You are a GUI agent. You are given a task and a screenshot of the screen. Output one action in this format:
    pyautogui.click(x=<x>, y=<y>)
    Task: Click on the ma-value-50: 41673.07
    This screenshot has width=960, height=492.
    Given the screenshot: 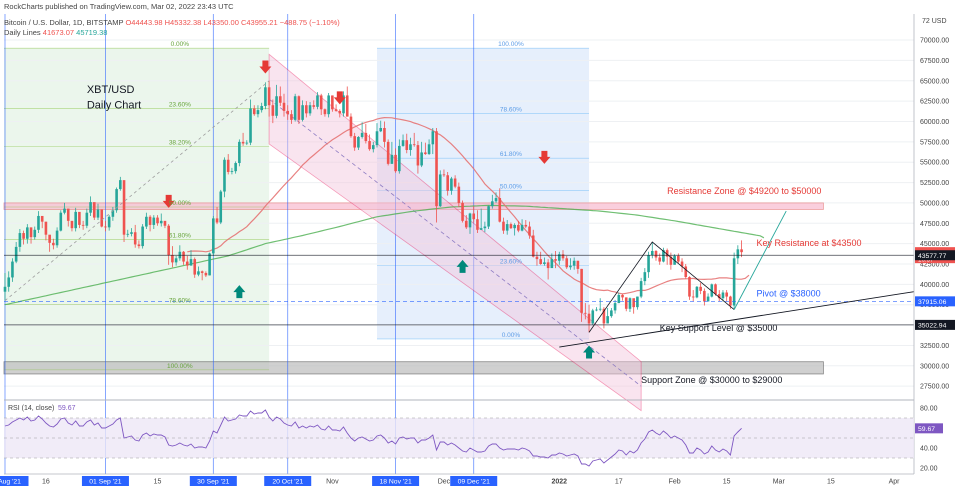 What is the action you would take?
    pyautogui.click(x=58, y=32)
    